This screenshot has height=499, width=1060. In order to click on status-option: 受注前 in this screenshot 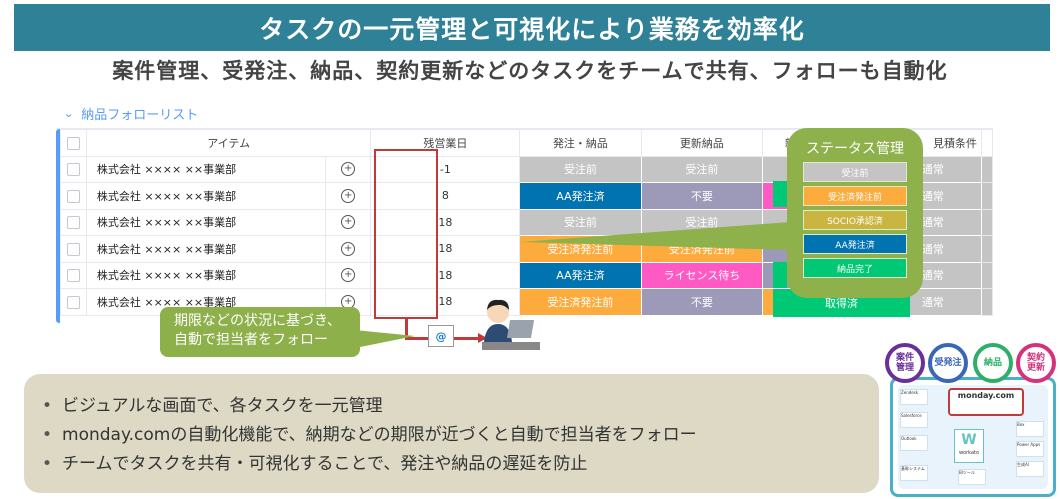, I will do `click(855, 172)`.